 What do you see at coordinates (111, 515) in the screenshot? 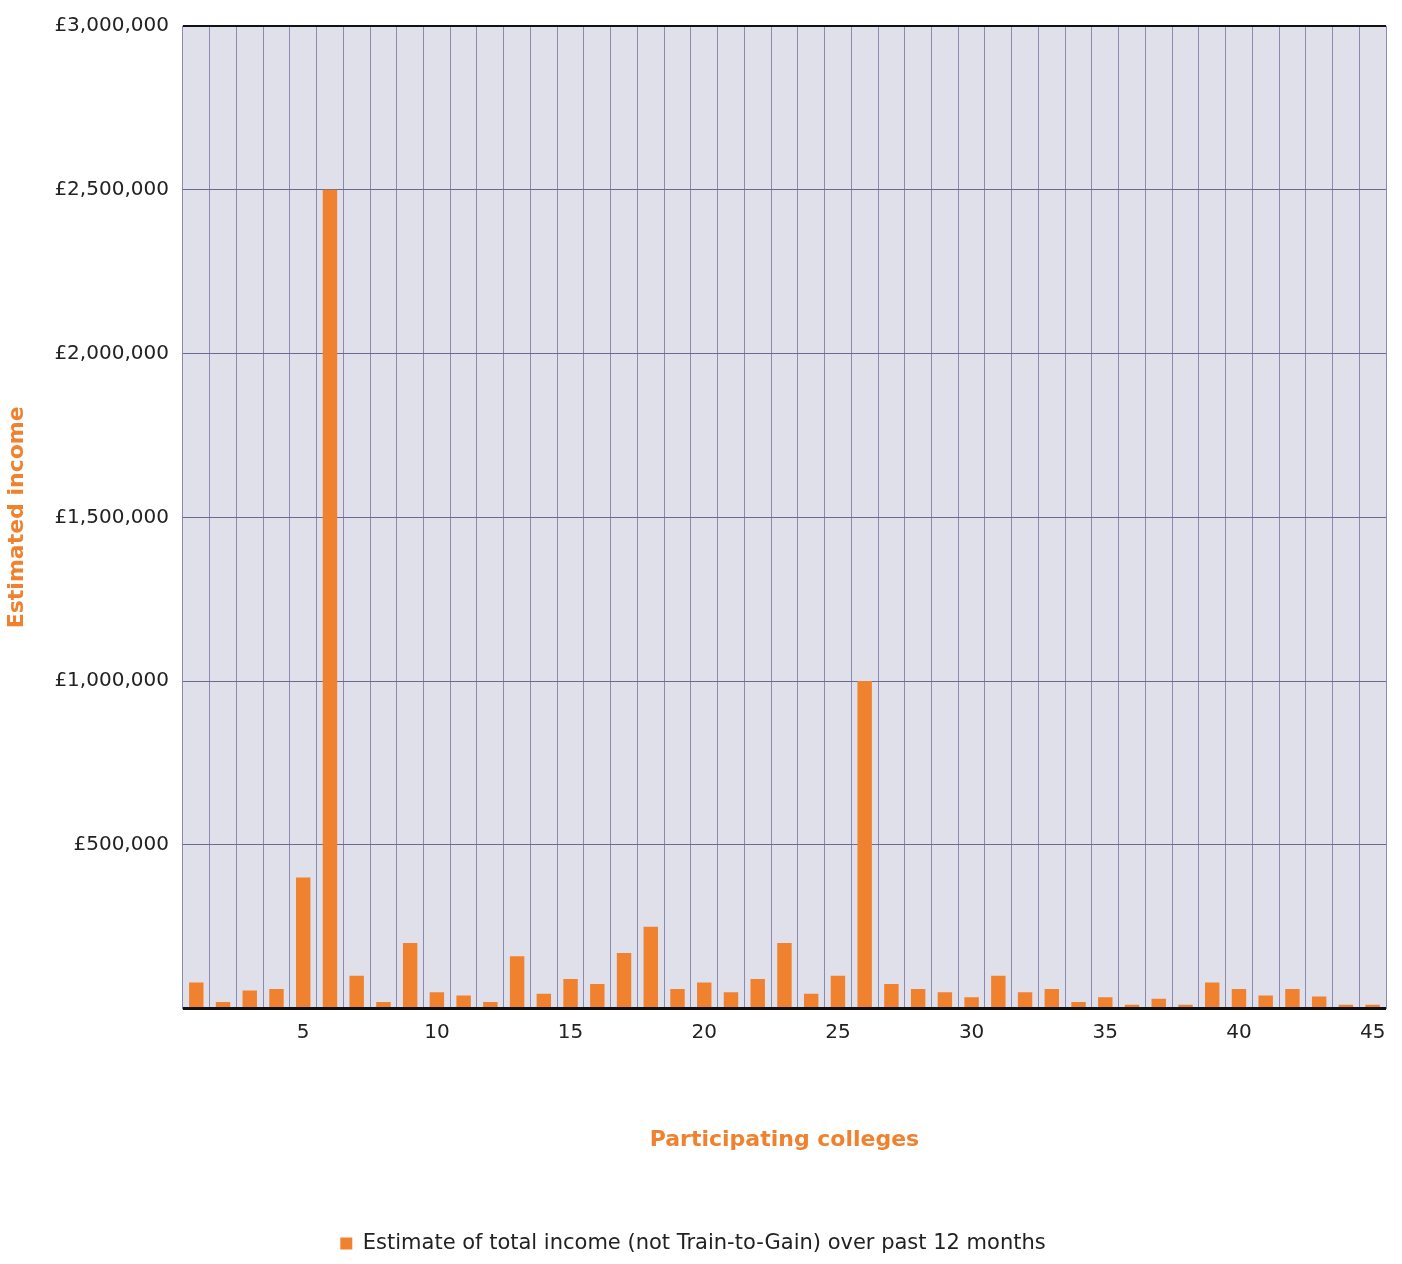
I see `y-tick-label: £1,500,000` at bounding box center [111, 515].